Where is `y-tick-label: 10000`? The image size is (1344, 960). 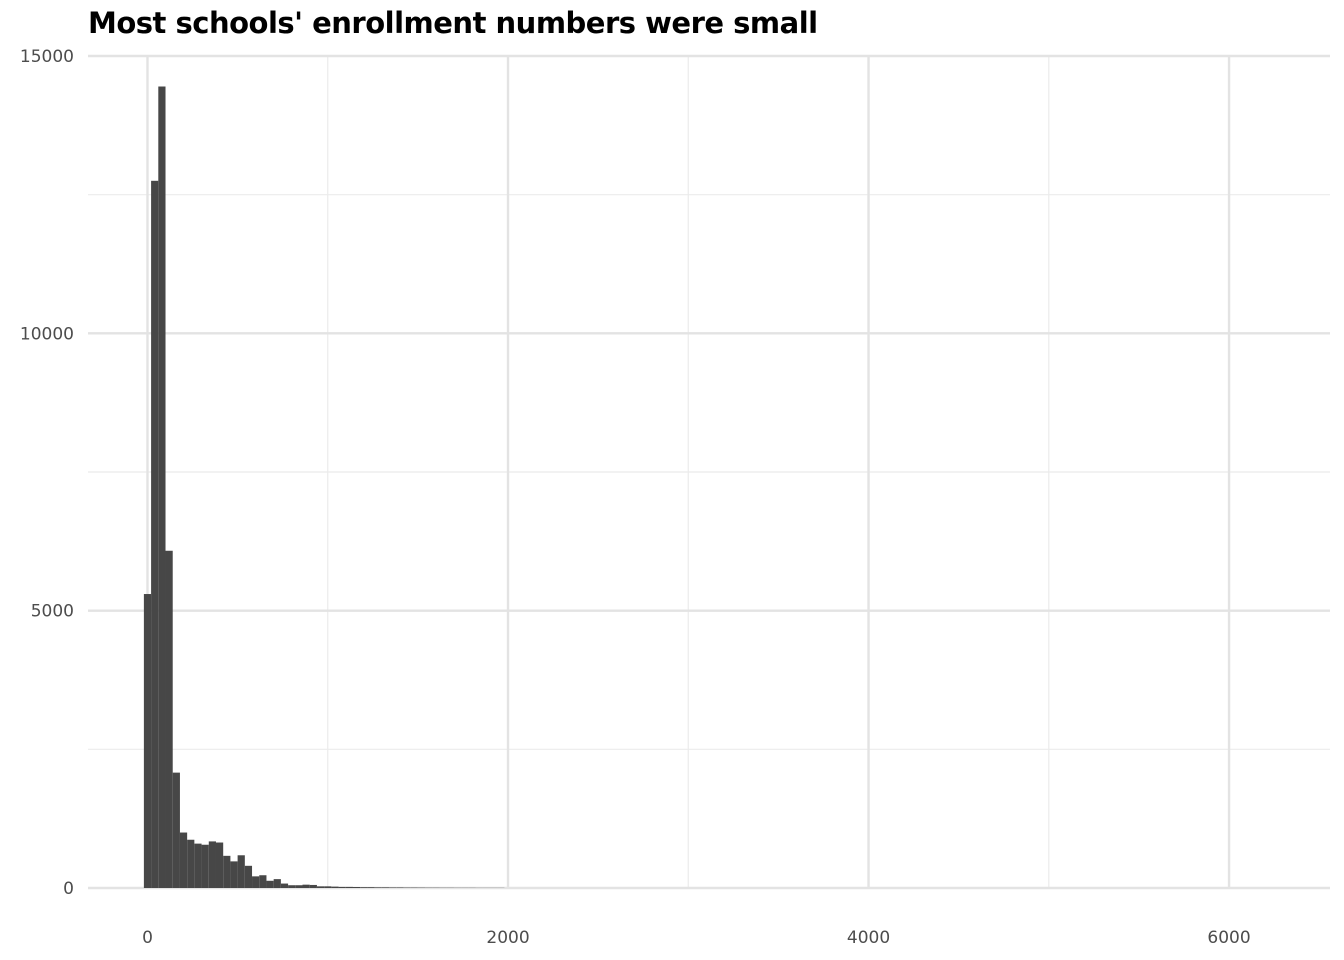 y-tick-label: 10000 is located at coordinates (47, 334).